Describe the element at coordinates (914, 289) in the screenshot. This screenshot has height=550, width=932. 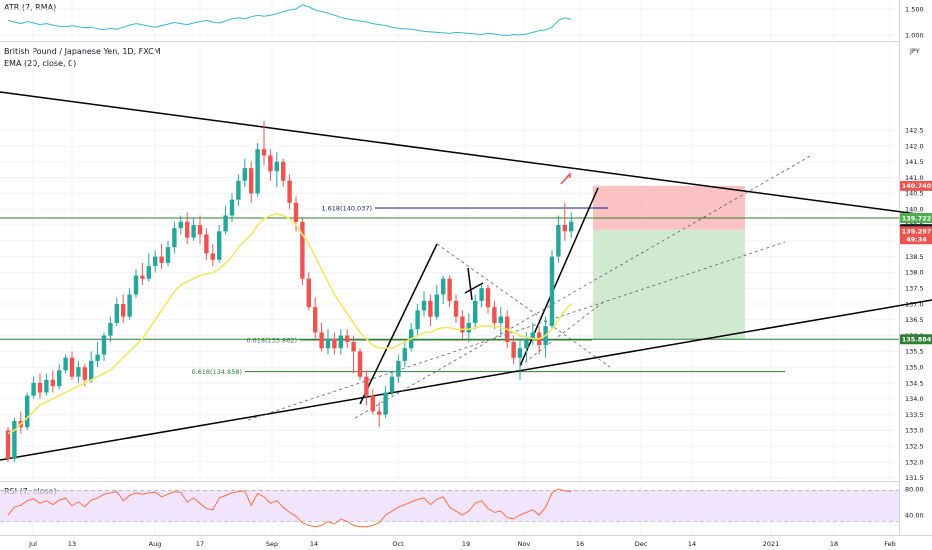
I see `y-tick-label: 137.5` at that location.